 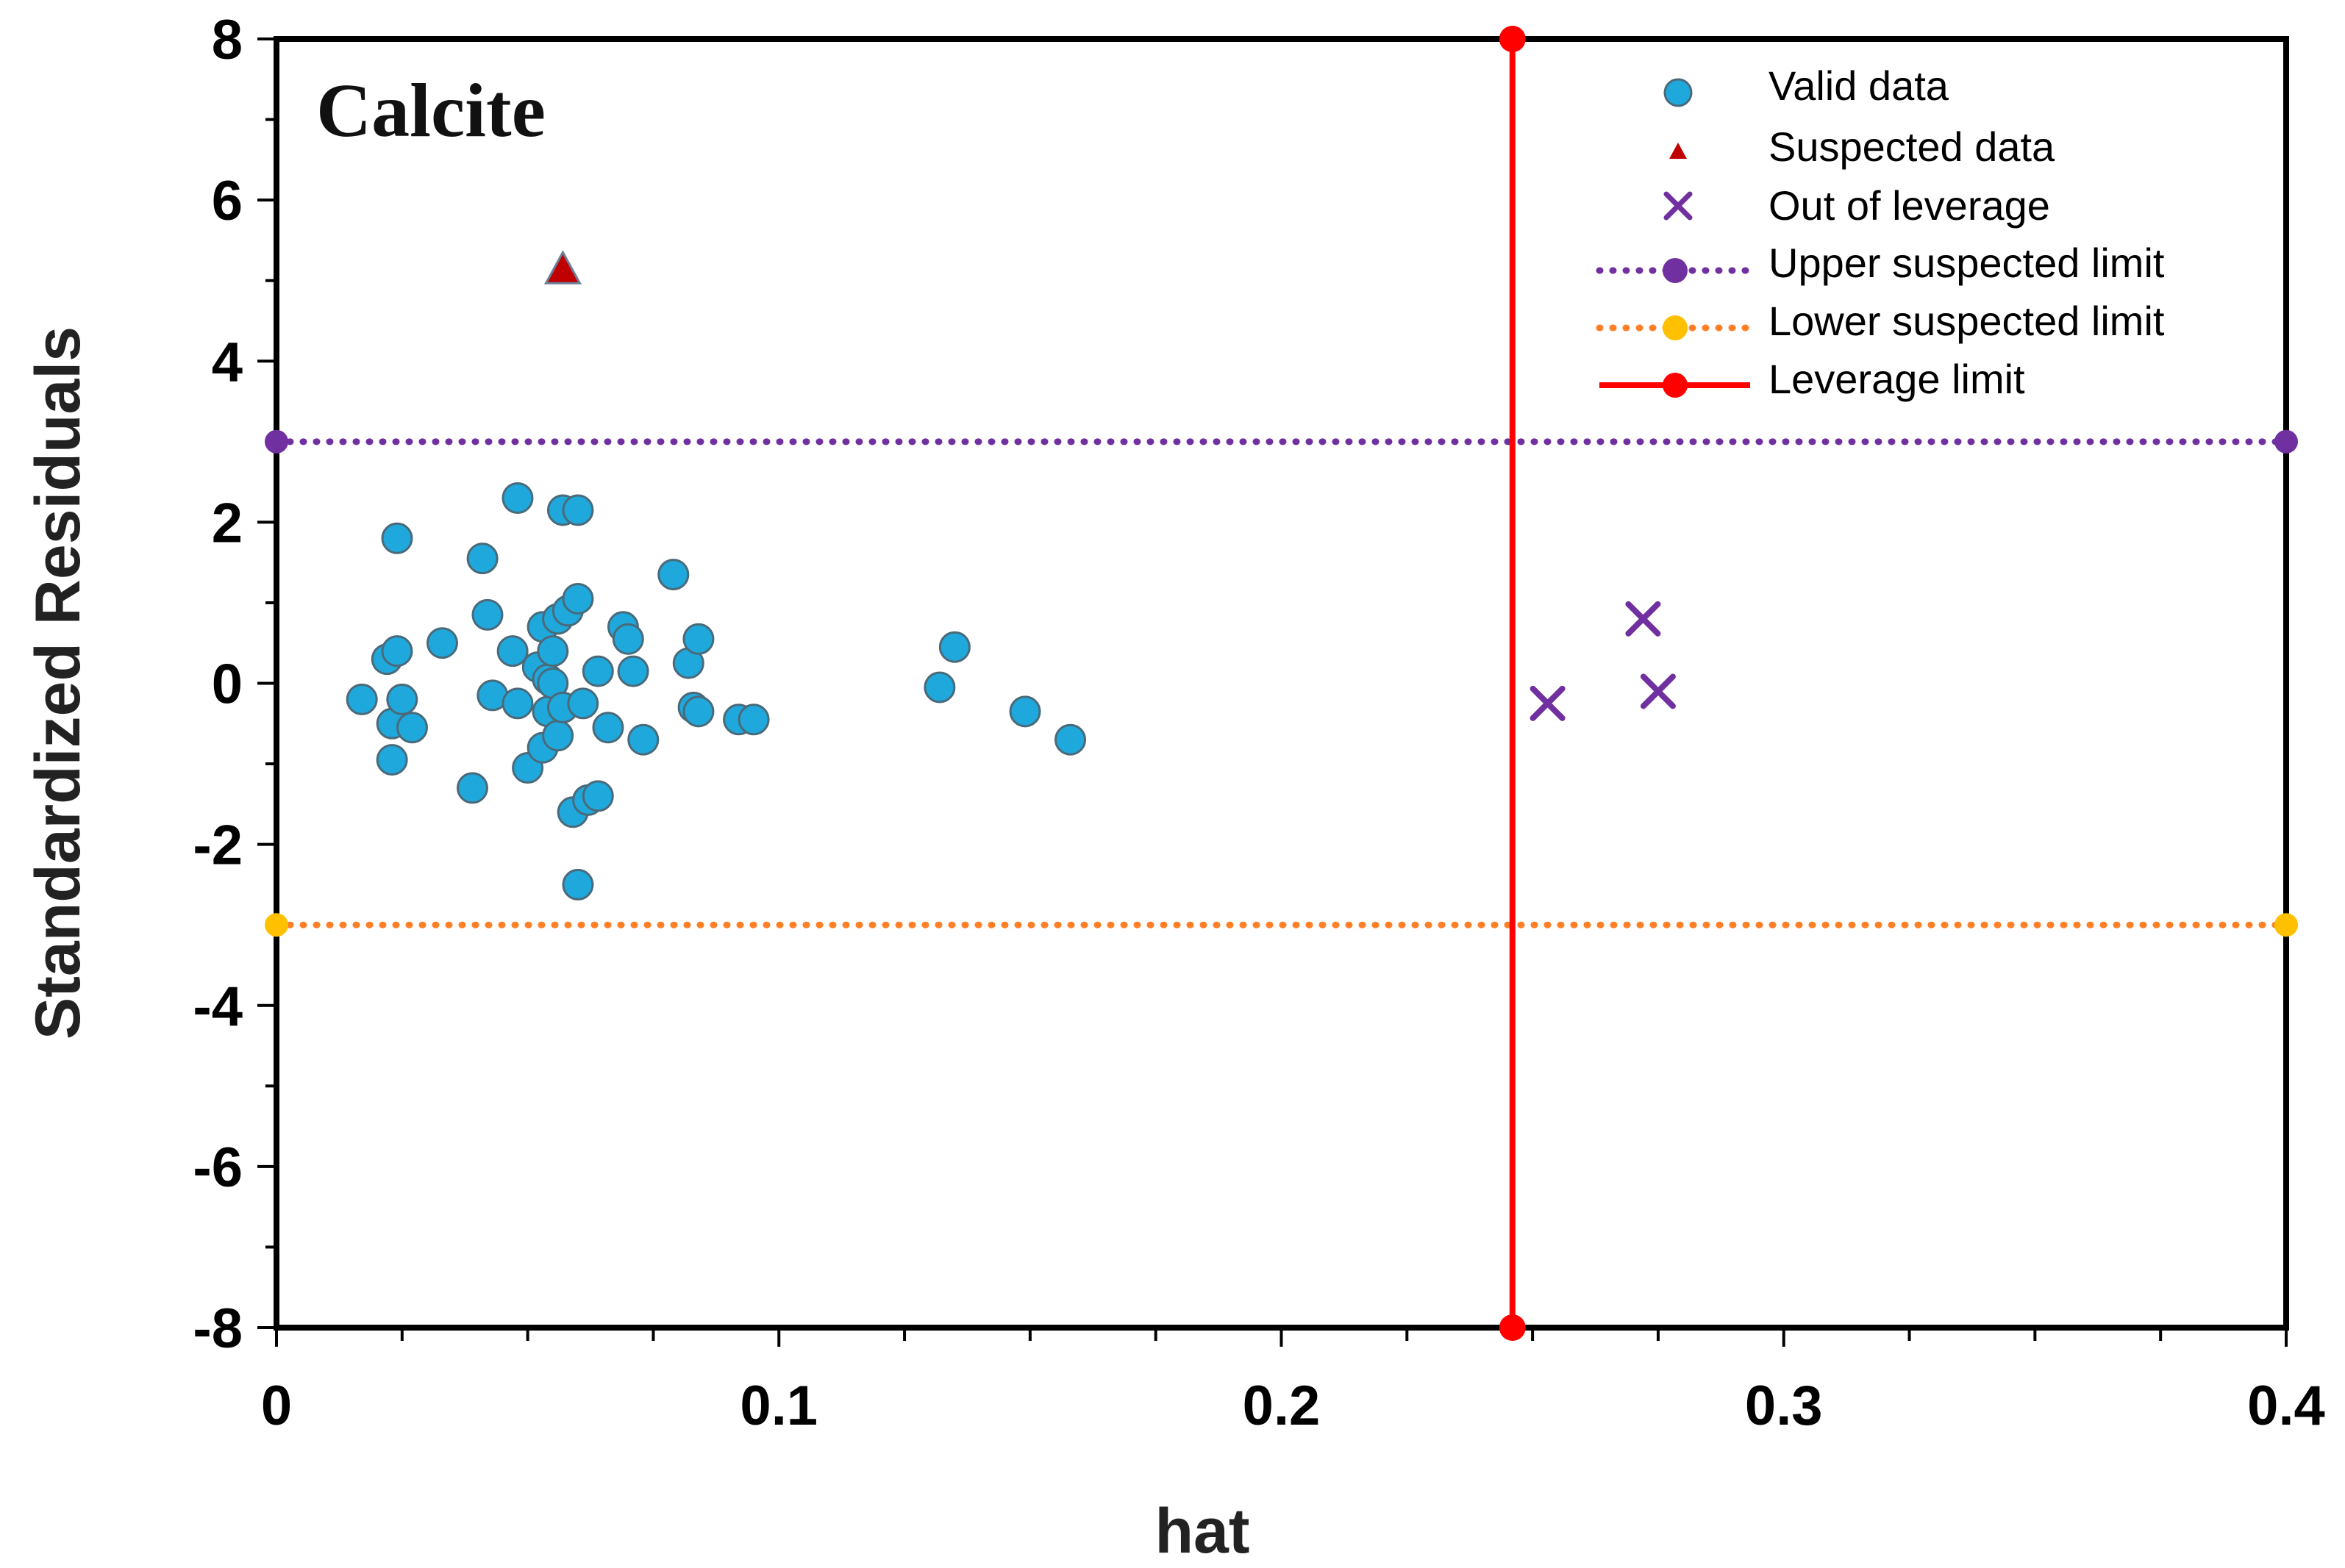 I want to click on y-tick-label: -8, so click(x=218, y=1328).